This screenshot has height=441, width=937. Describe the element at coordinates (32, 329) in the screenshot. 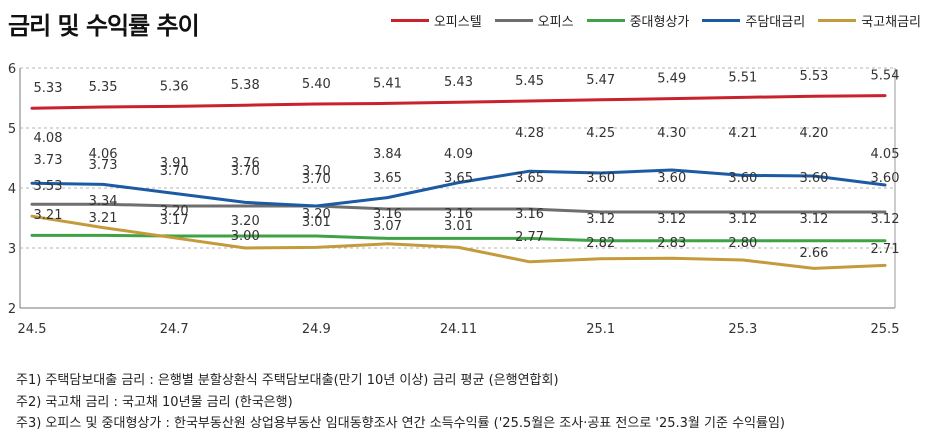

I see `x-tick-label-0: 24.5` at that location.